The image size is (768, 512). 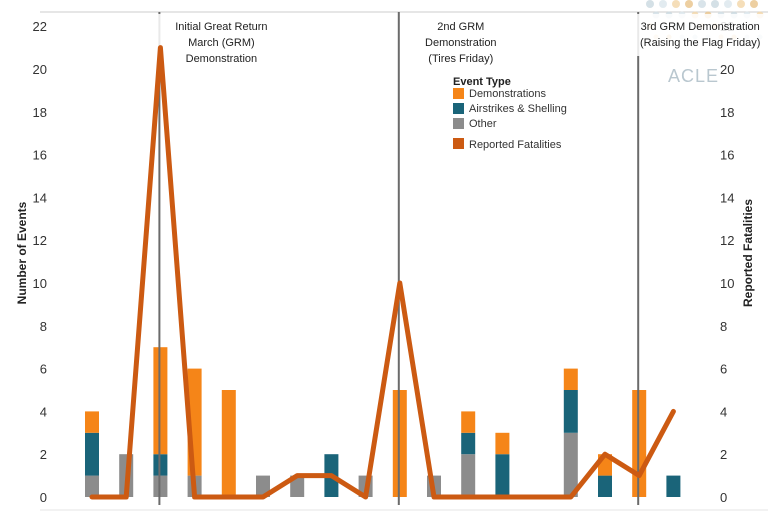 What do you see at coordinates (723, 411) in the screenshot?
I see `y-tick-right-4: 4` at bounding box center [723, 411].